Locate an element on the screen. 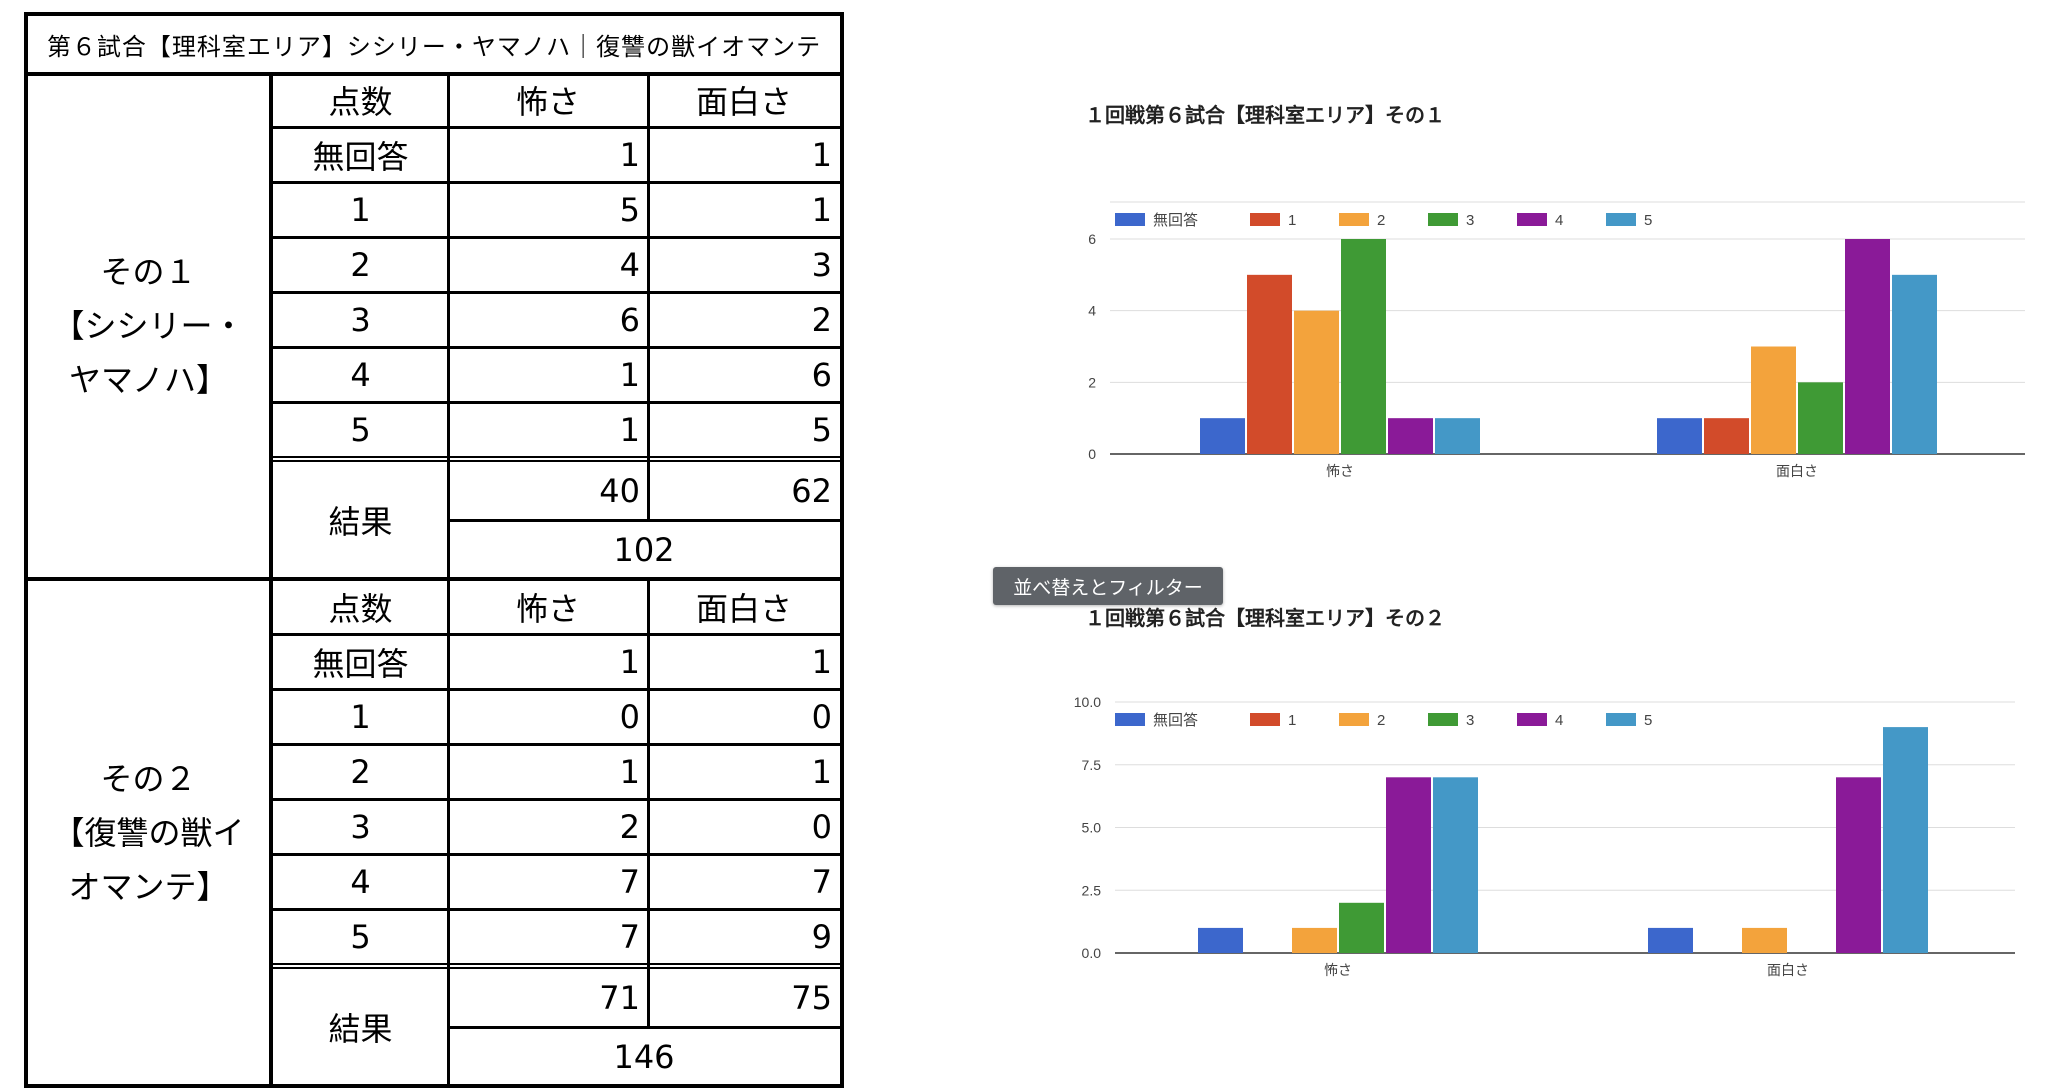 The height and width of the screenshot is (1090, 2056). row-score-label: 2 is located at coordinates (360, 264).